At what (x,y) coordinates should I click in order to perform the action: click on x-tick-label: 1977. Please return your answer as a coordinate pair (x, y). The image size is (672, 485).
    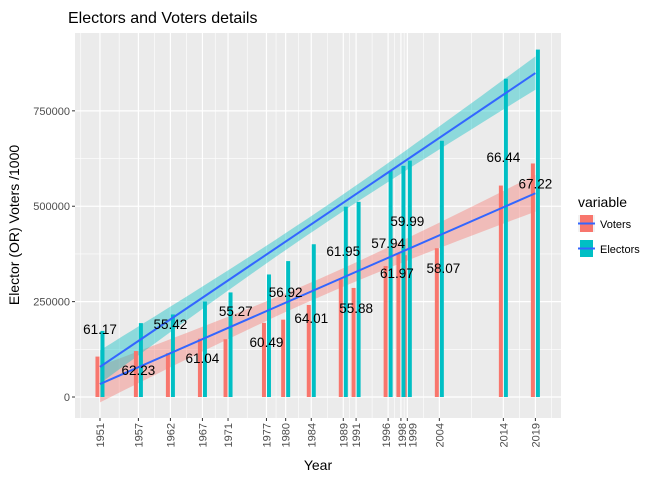
    Looking at the image, I should click on (267, 435).